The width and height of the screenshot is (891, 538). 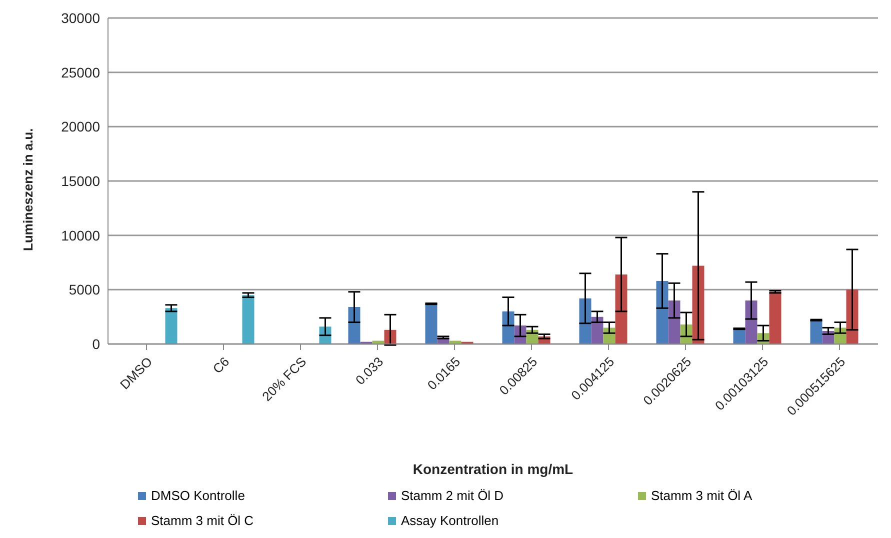 What do you see at coordinates (28, 189) in the screenshot?
I see `y-axis-title: Lumineszenz in a.u.` at bounding box center [28, 189].